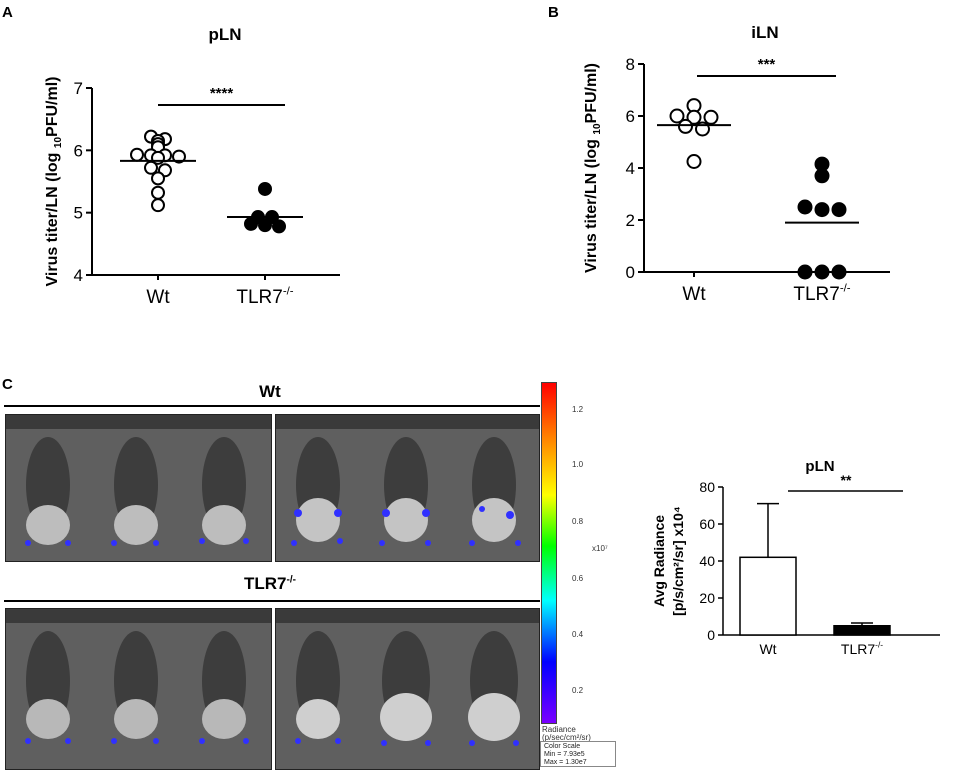 This screenshot has height=770, width=957. What do you see at coordinates (578, 409) in the screenshot?
I see `colorbar-tick: 1.2` at bounding box center [578, 409].